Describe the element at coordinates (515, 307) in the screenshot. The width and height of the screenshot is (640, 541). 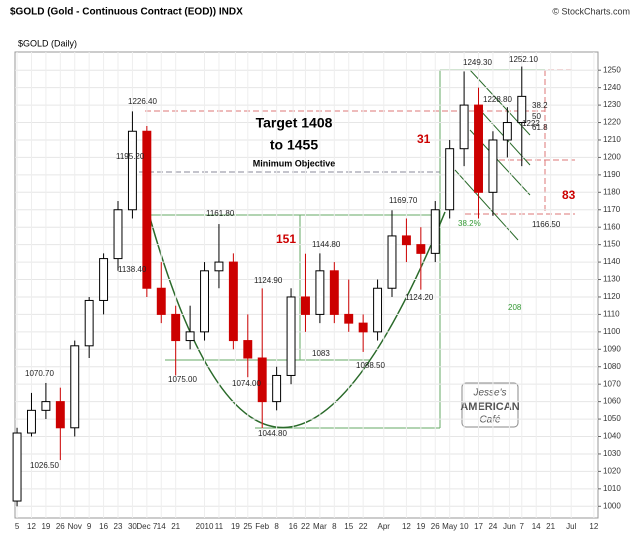
I see `annotation: 208` at that location.